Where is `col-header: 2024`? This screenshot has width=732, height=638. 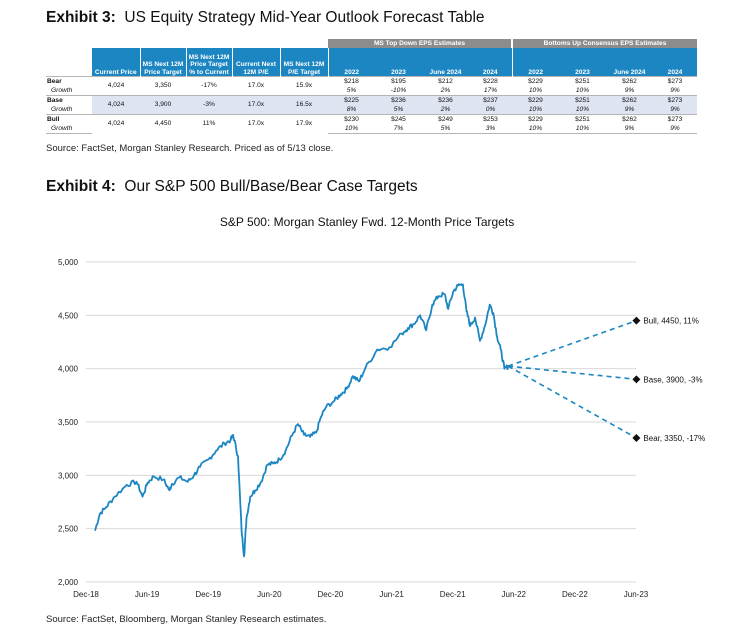
col-header: 2024 is located at coordinates (675, 62).